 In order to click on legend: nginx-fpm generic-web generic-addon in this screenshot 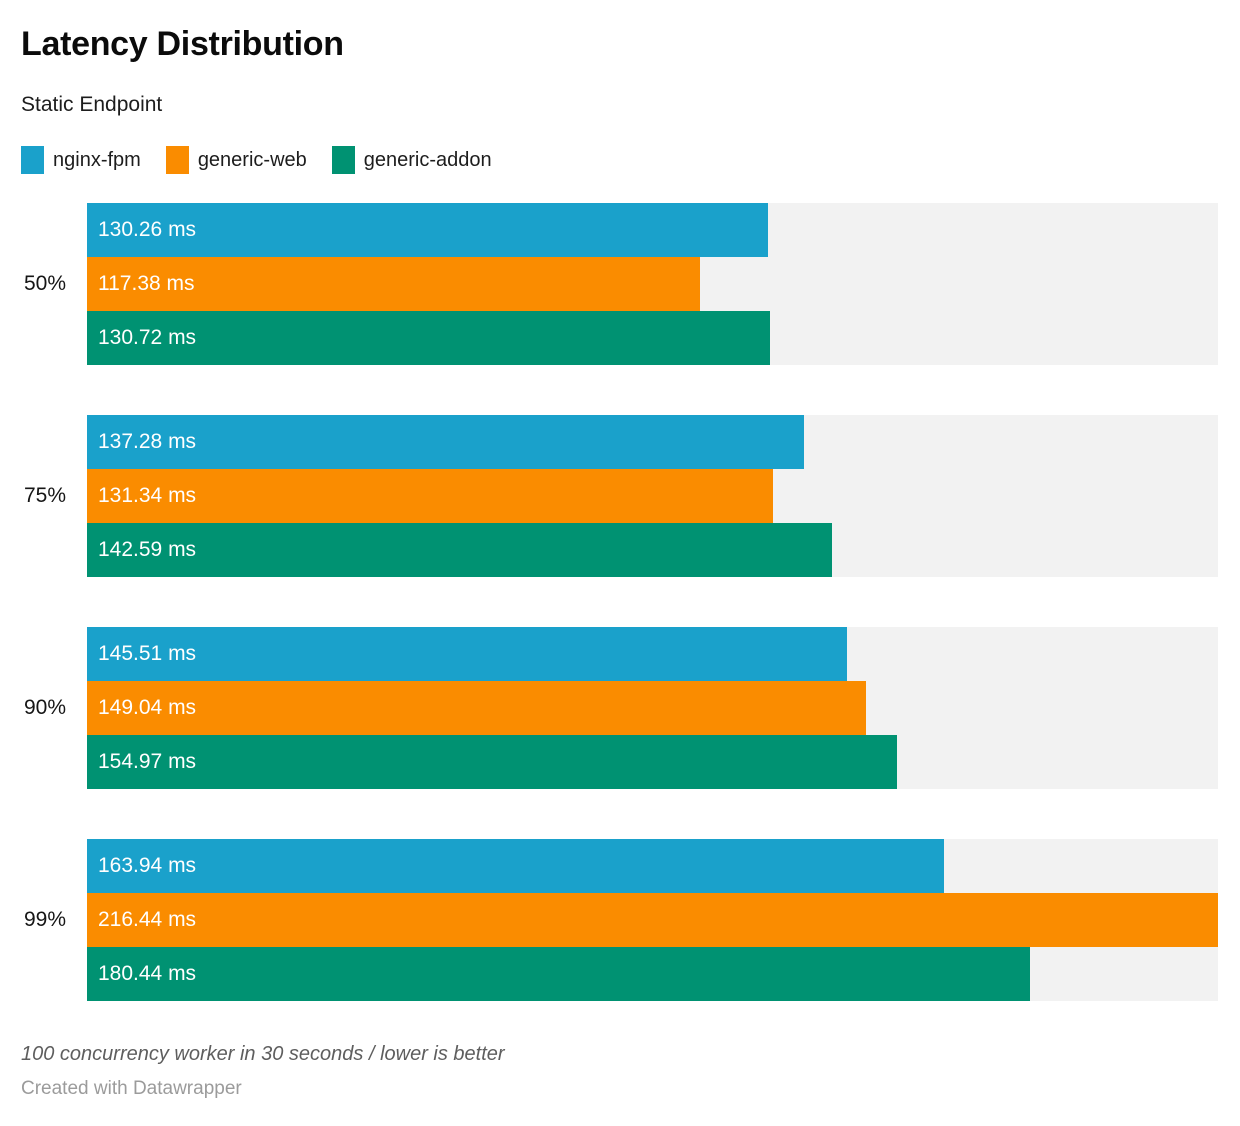, I will do `click(619, 160)`.